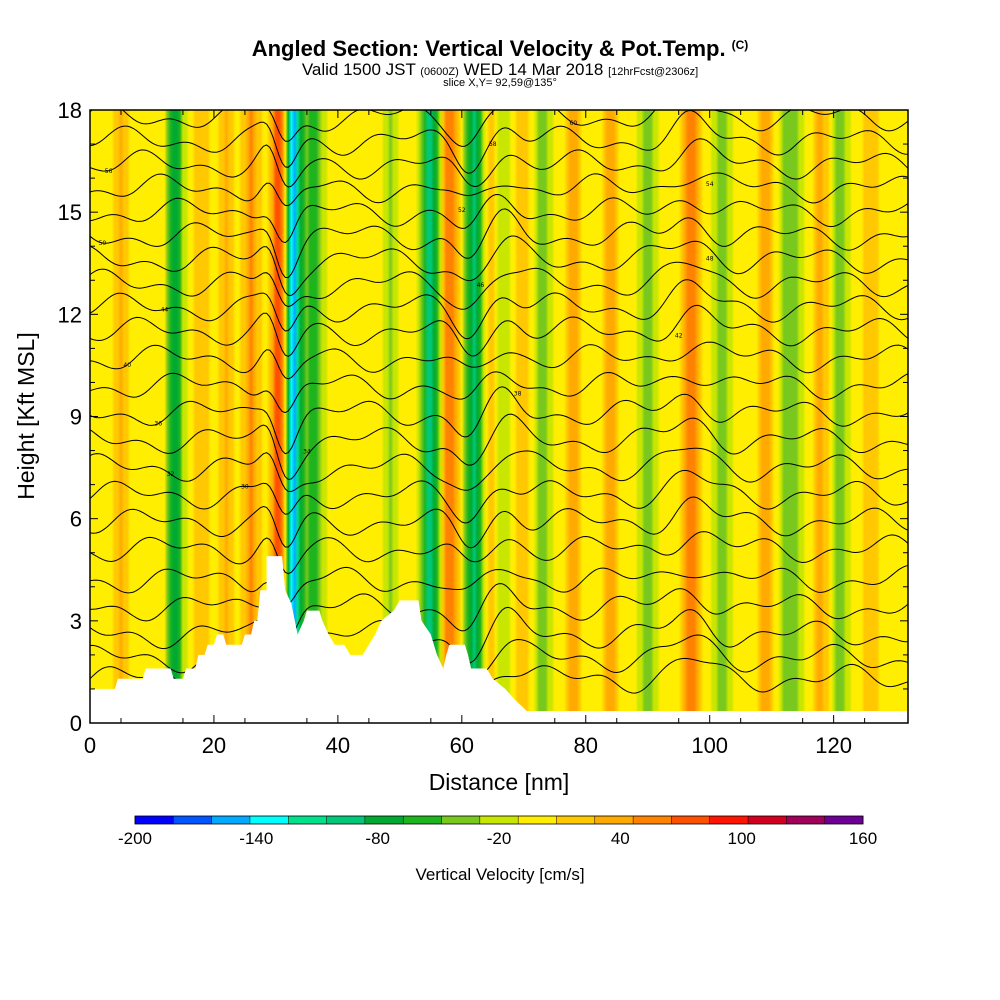 This screenshot has width=1000, height=1000. Describe the element at coordinates (740, 45) in the screenshot. I see `title-mark: (C)` at that location.